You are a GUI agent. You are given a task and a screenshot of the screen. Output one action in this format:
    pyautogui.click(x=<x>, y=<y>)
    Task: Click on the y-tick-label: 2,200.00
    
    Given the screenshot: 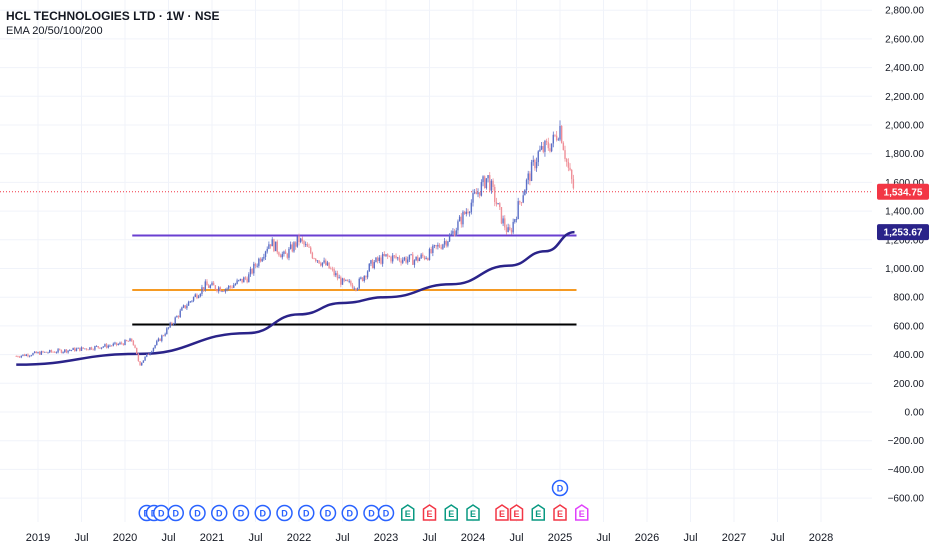 What is the action you would take?
    pyautogui.click(x=904, y=97)
    